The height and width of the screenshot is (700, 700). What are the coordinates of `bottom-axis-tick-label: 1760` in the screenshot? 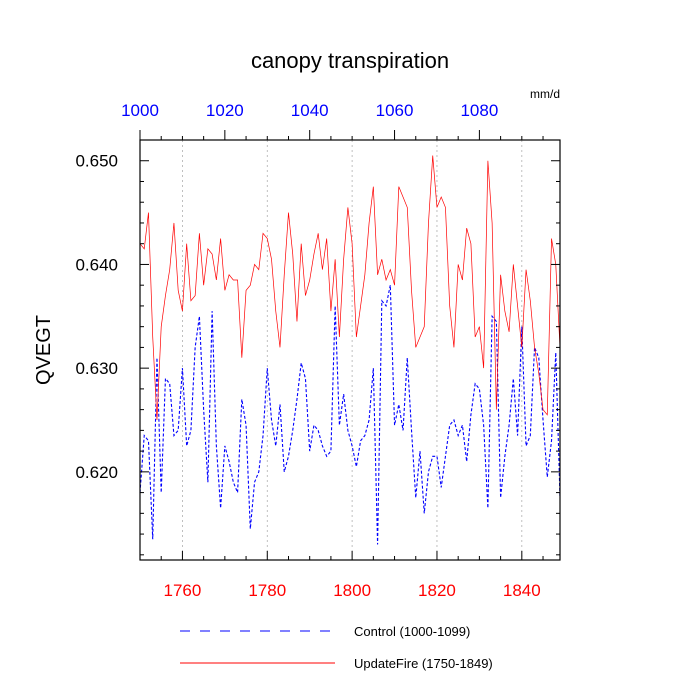 It's located at (183, 590).